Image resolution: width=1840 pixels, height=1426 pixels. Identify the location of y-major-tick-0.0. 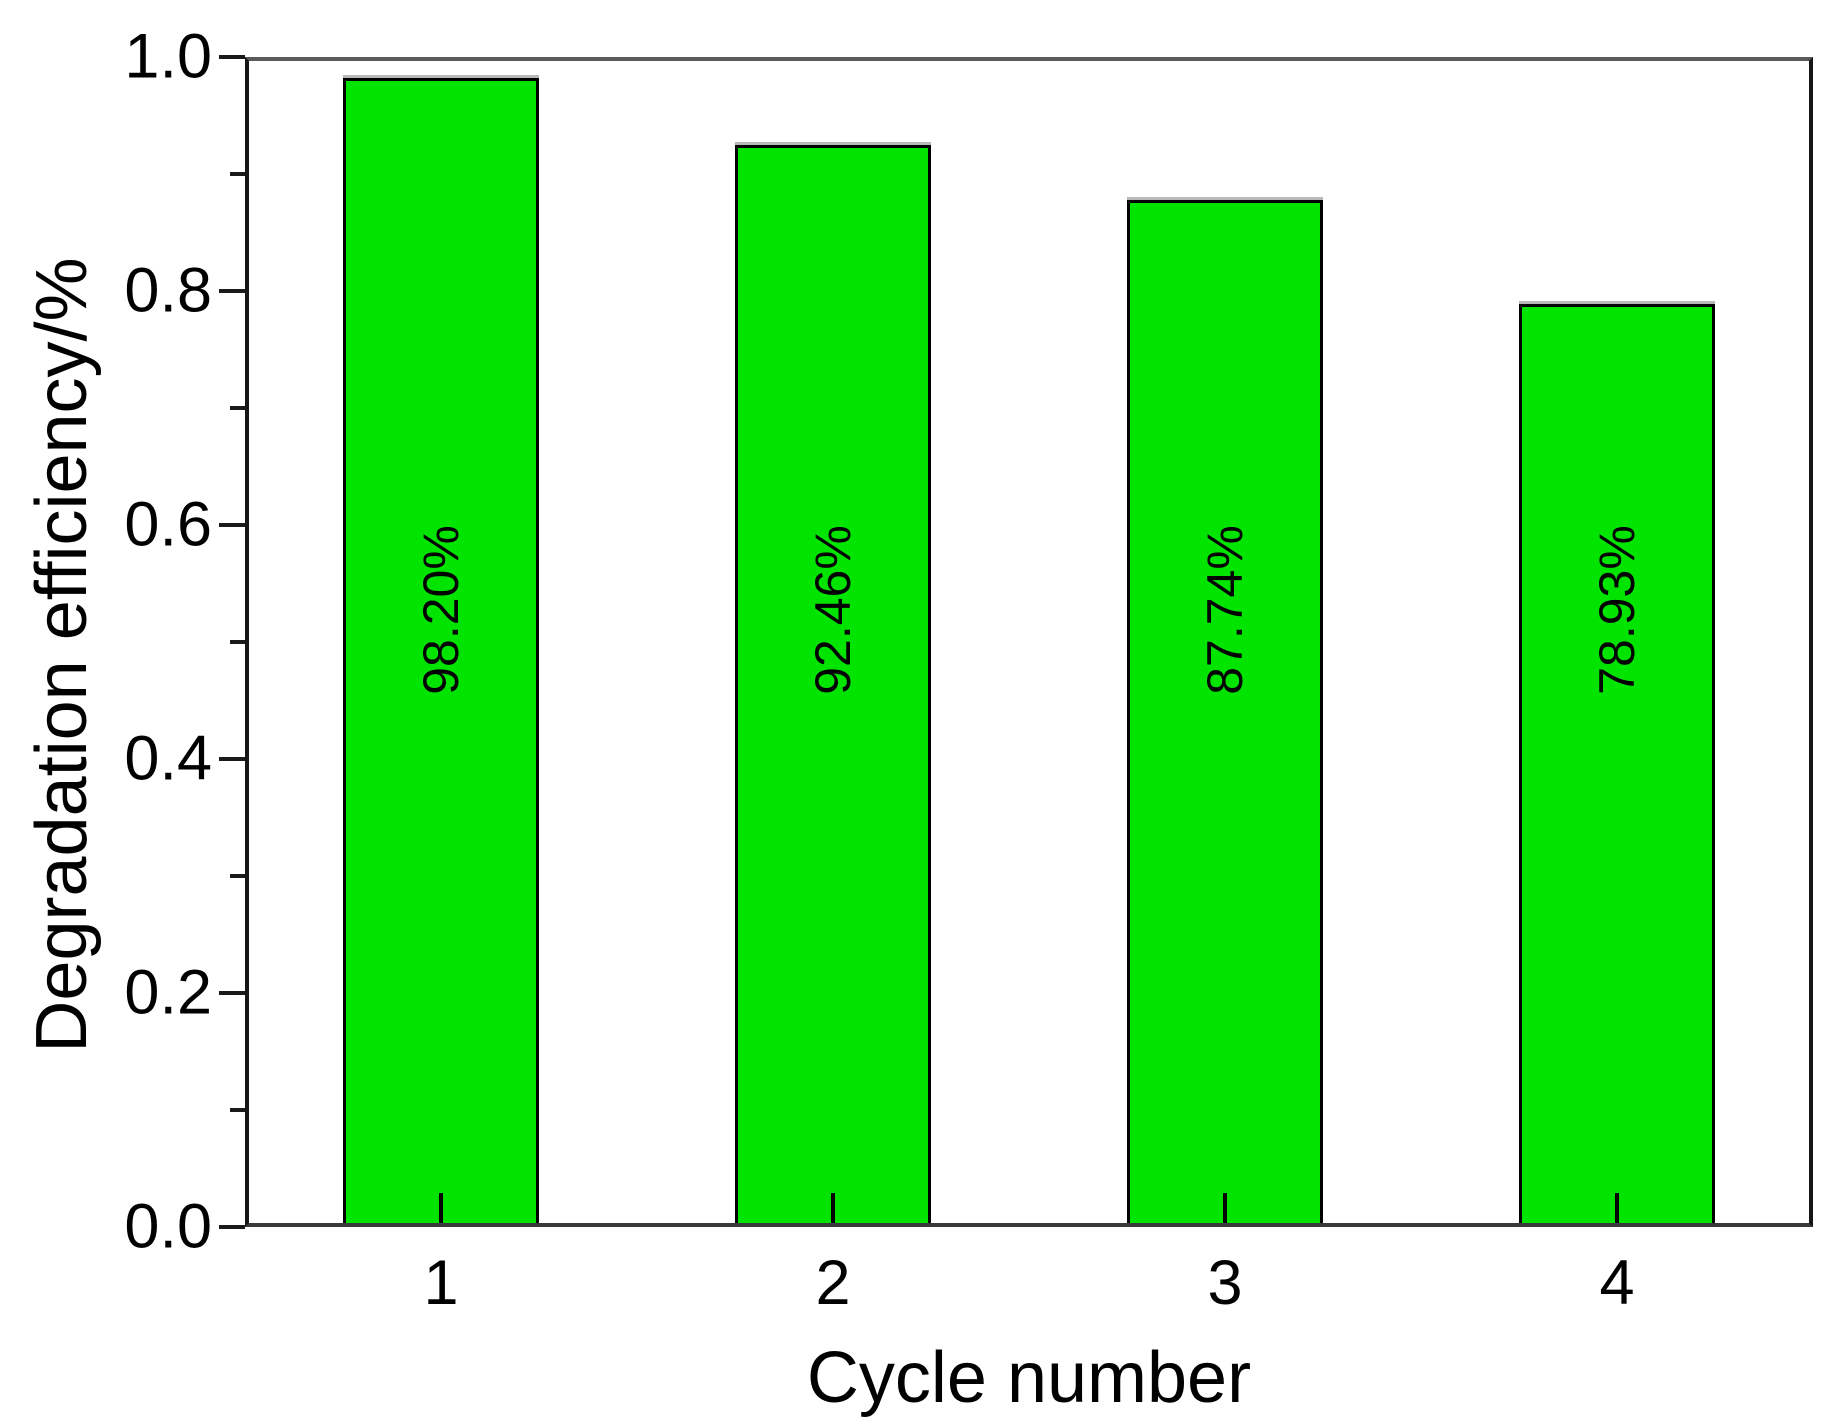
(232, 1227).